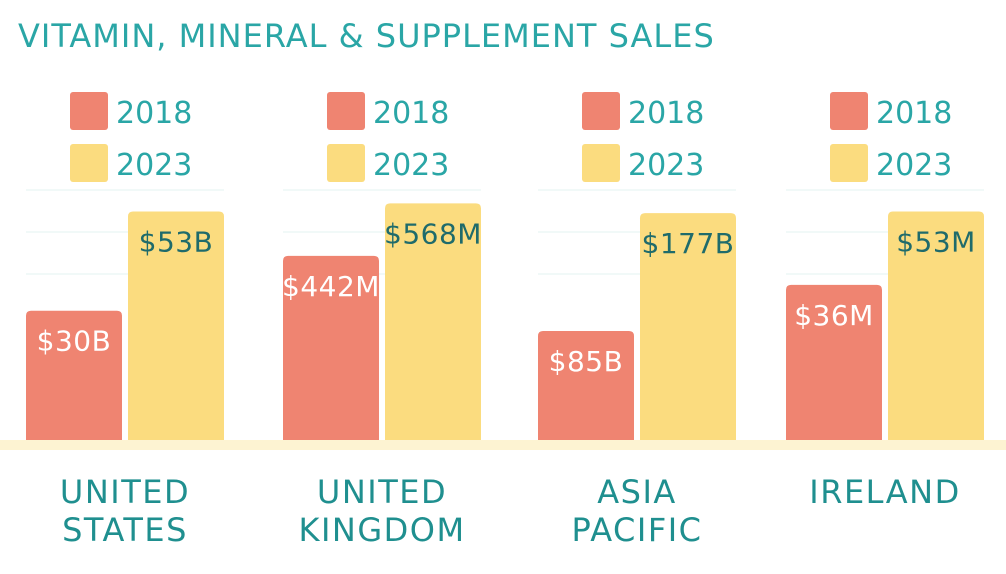  I want to click on data-label-2018: $442M, so click(331, 286).